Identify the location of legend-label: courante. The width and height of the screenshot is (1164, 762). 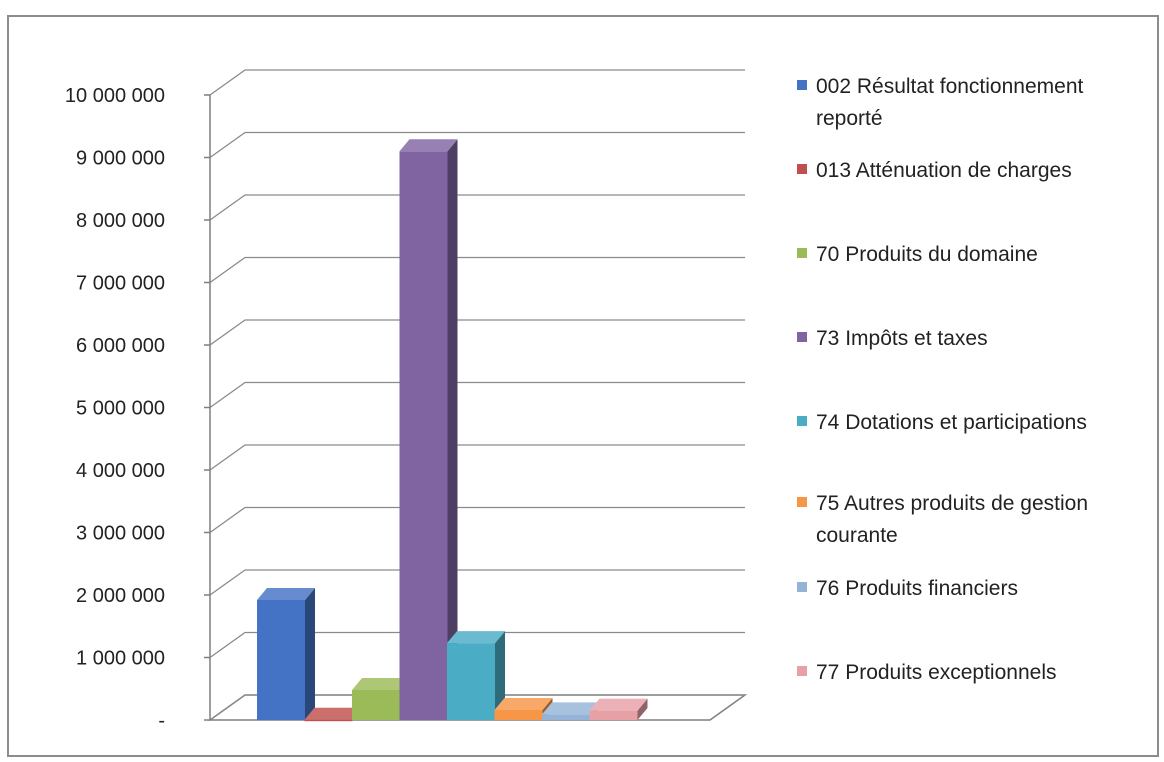
(857, 535).